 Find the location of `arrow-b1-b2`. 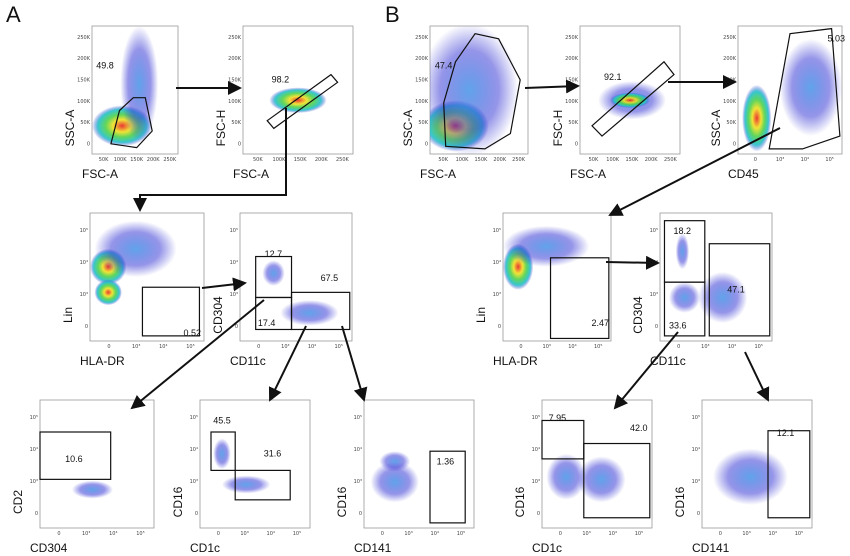

arrow-b1-b2 is located at coordinates (552, 86).